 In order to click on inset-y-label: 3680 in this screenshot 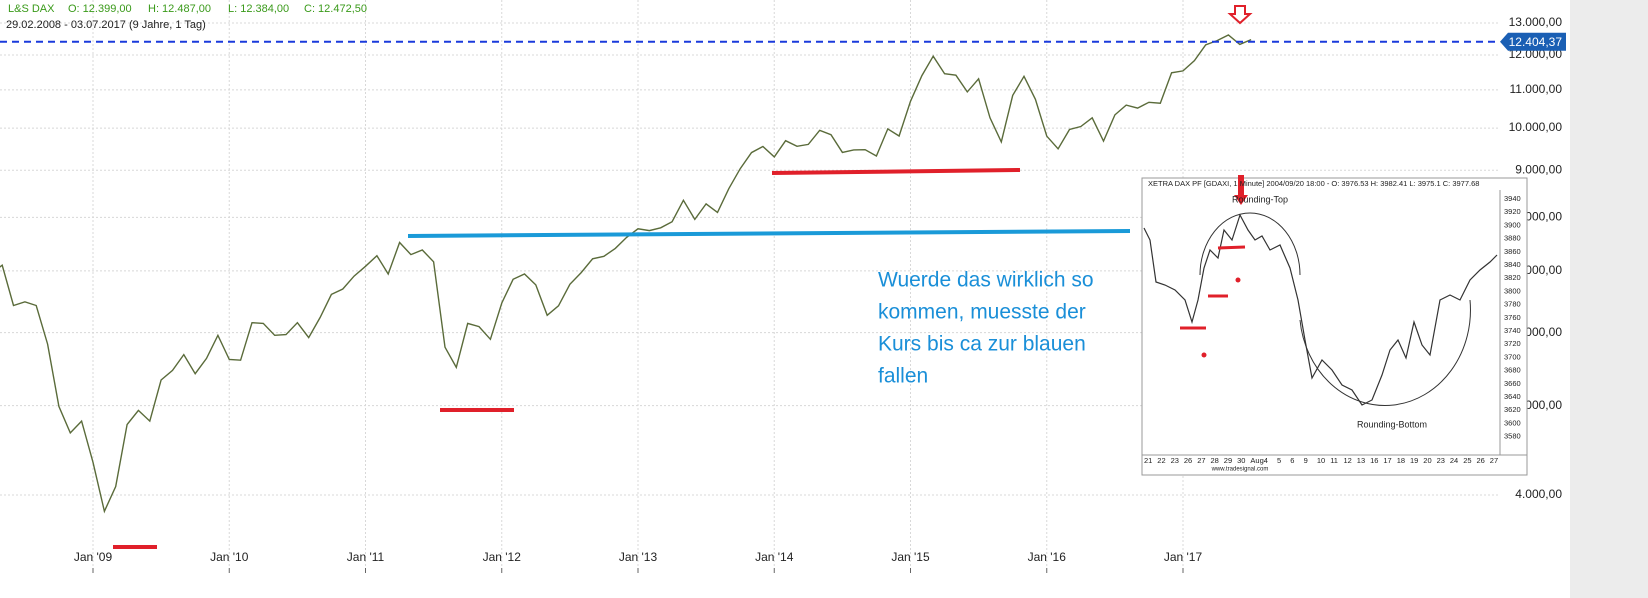, I will do `click(1512, 370)`.